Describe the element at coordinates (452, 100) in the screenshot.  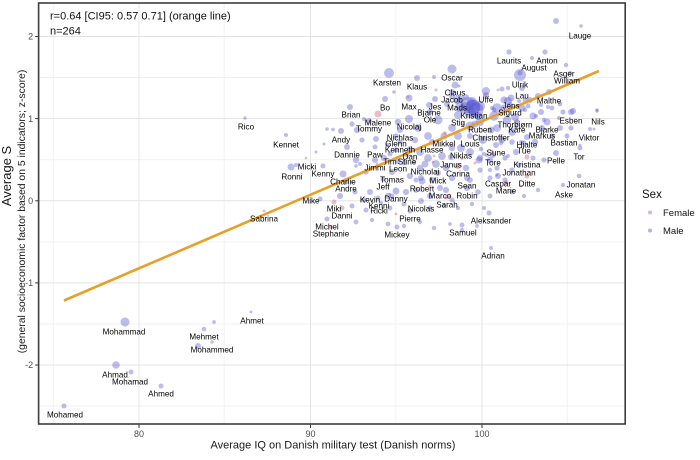
I see `svg-text: Jacob` at that location.